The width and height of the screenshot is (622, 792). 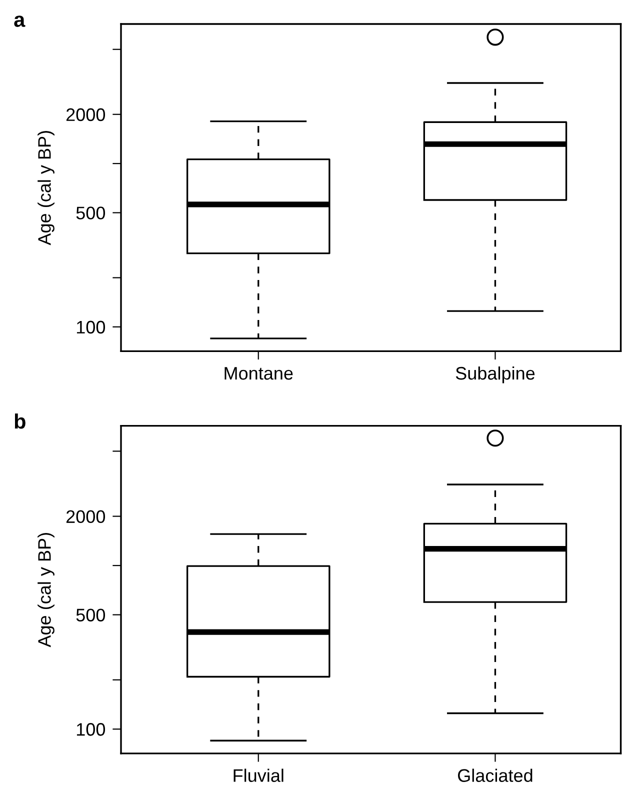 I want to click on chart-title: b, so click(x=20, y=421).